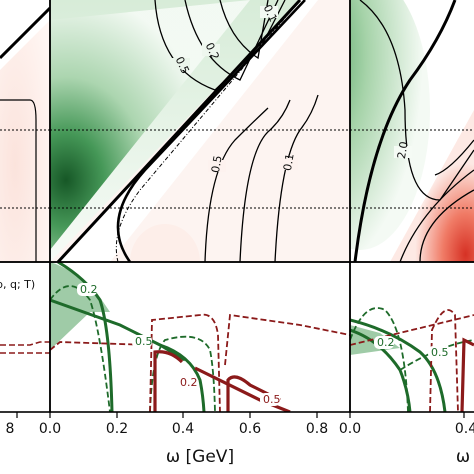 The image size is (474, 474). I want to click on x-axis-label: ω, so click(463, 457).